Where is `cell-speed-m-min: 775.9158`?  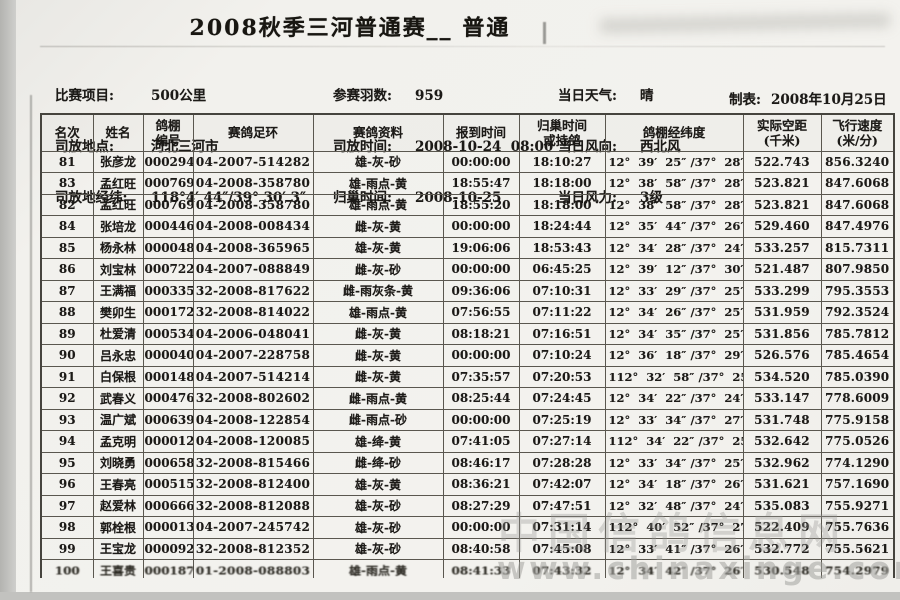
cell-speed-m-min: 775.9158 is located at coordinates (857, 419).